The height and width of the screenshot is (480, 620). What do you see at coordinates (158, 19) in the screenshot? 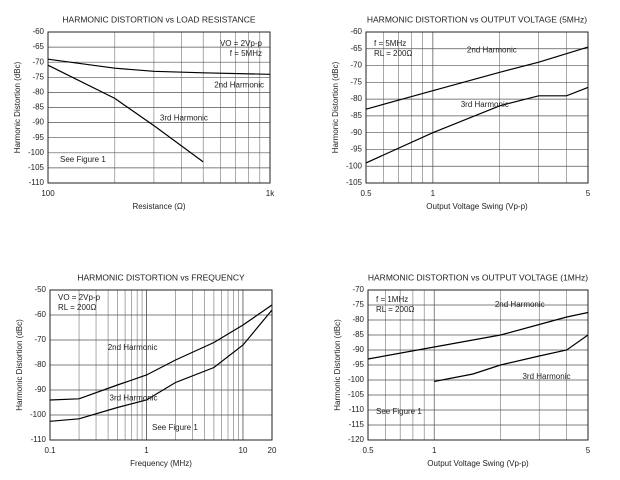
I see `chart-title: HARMONIC DISTORTION vs LOAD RESISTANCE` at bounding box center [158, 19].